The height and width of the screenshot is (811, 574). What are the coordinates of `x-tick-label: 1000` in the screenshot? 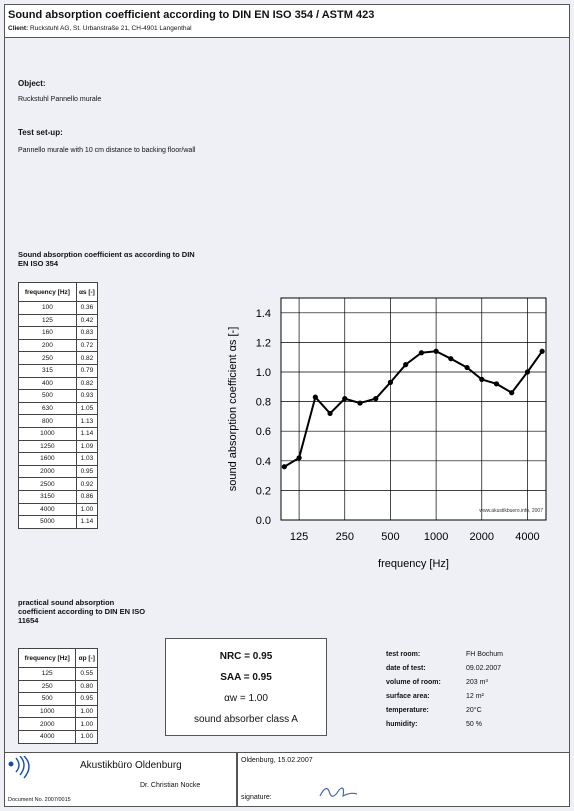 It's located at (436, 537).